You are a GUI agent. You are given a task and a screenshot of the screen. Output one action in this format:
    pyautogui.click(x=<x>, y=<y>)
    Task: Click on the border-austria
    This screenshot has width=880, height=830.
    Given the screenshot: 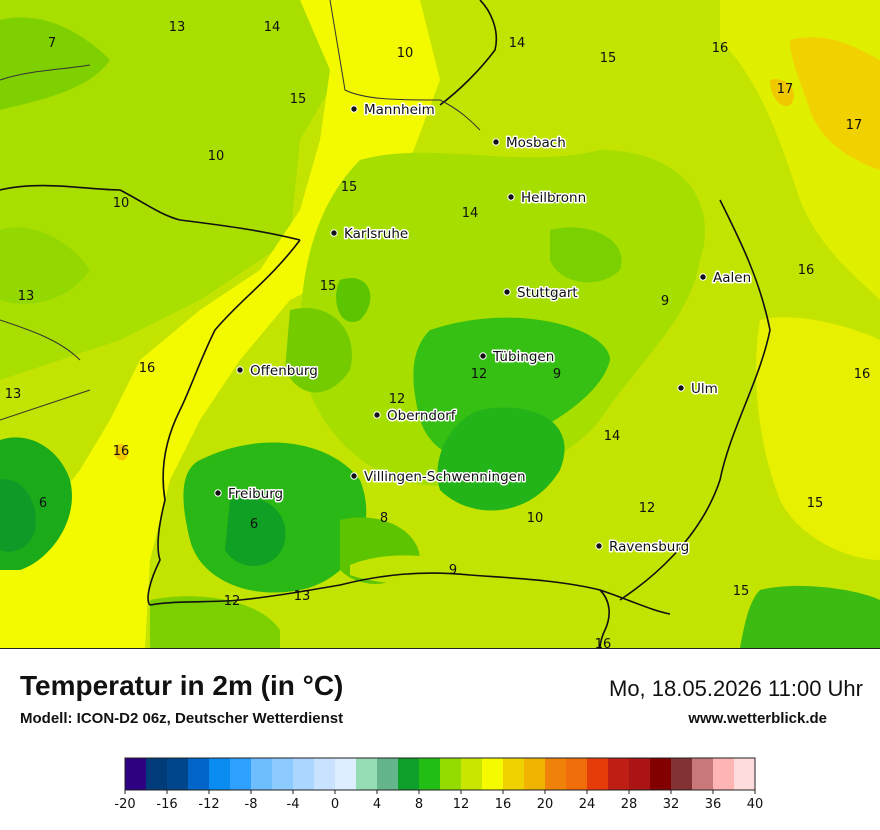 What is the action you would take?
    pyautogui.click(x=604, y=618)
    